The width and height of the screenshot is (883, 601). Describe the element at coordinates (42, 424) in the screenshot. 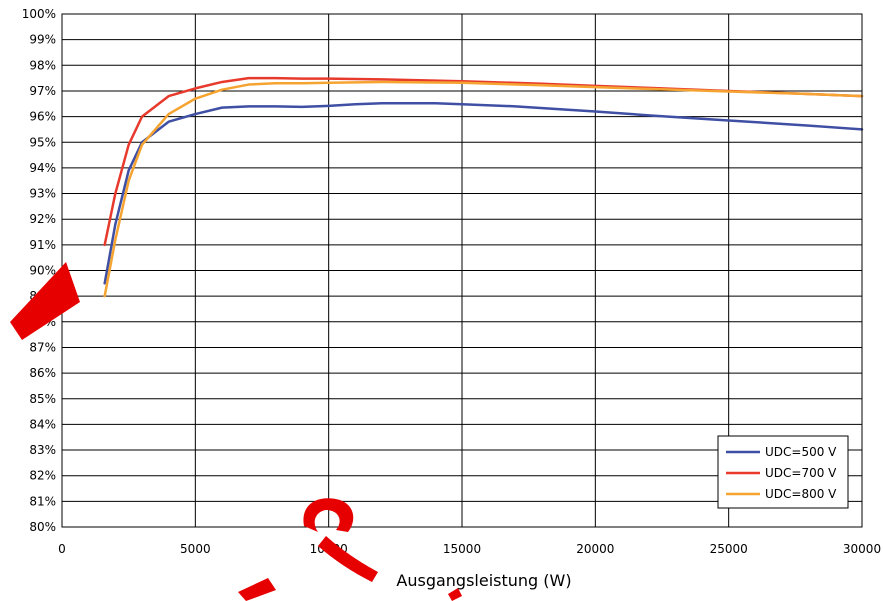

I see `y-tick-label: 84%` at that location.